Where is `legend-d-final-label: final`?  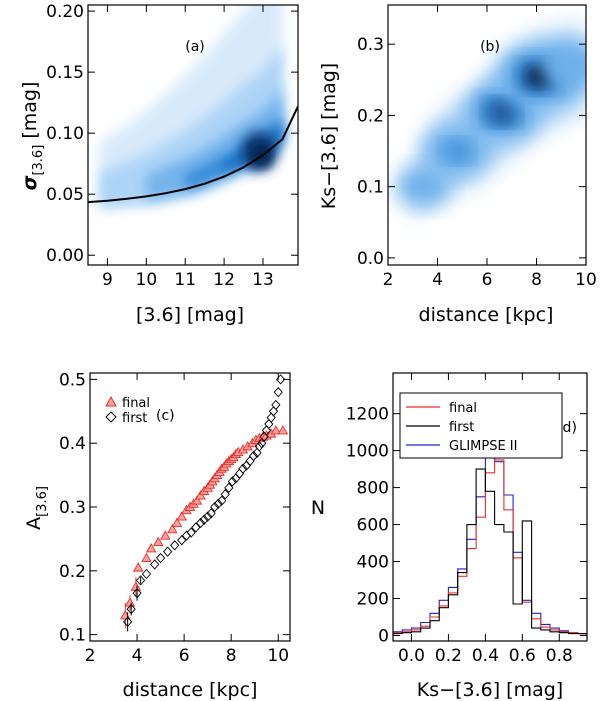
legend-d-final-label: final is located at coordinates (463, 408).